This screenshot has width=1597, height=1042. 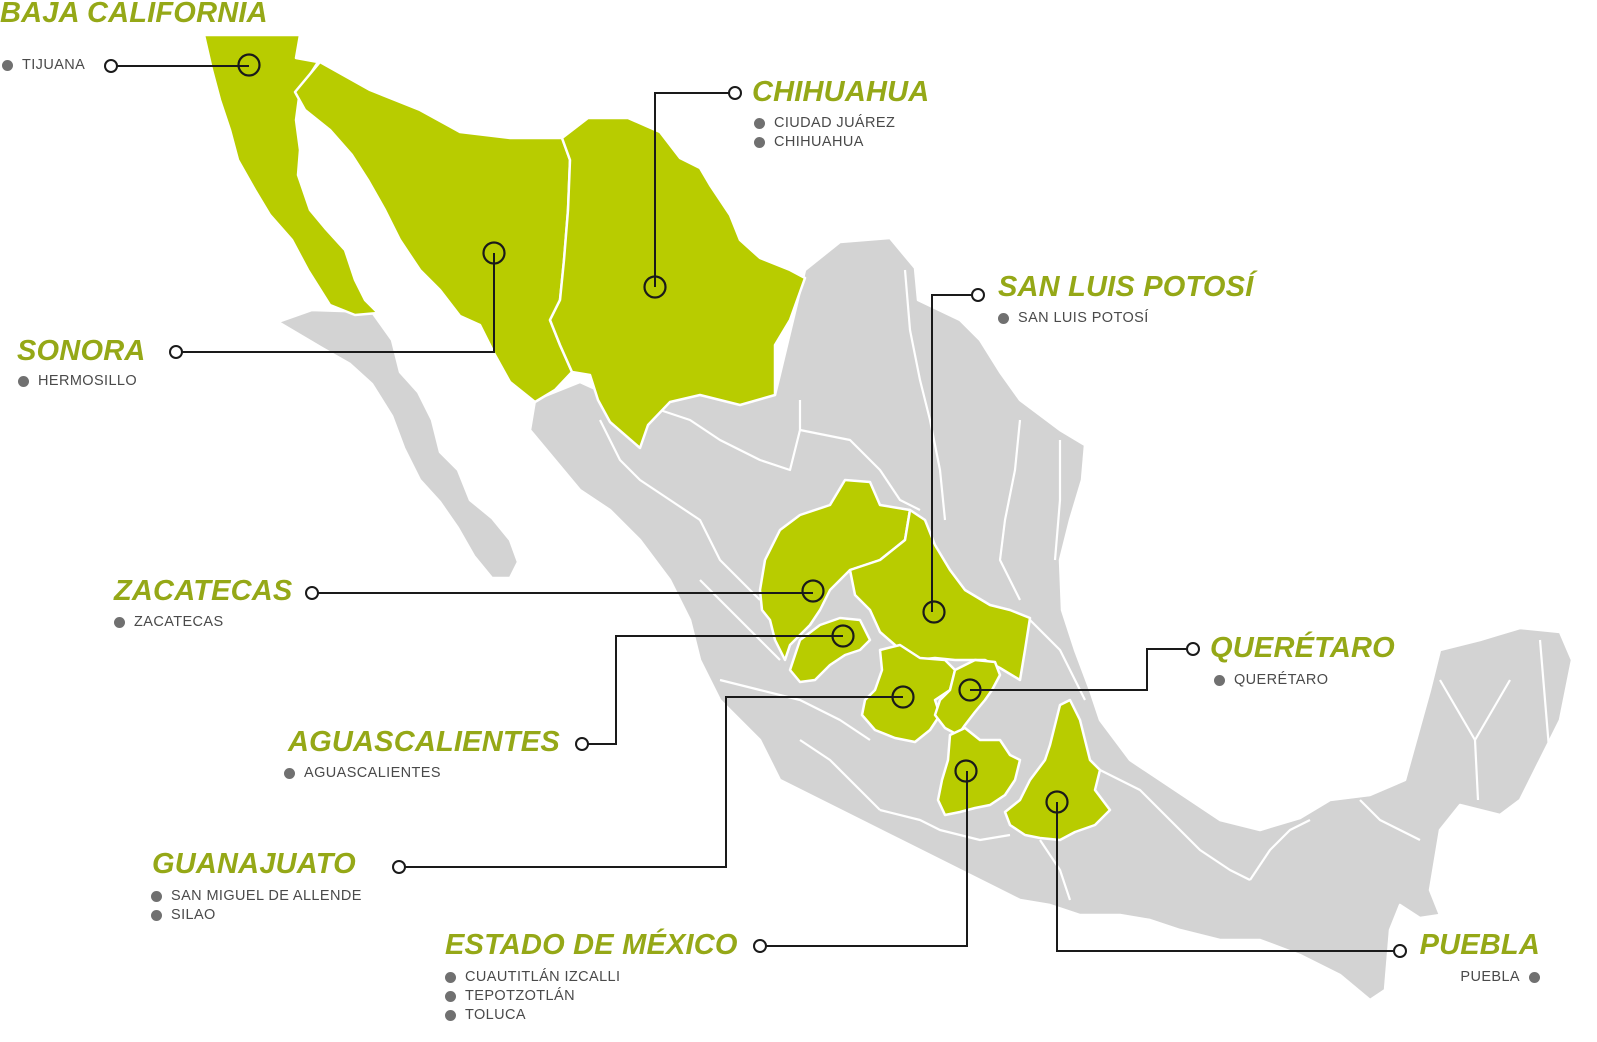 What do you see at coordinates (651, 782) in the screenshot?
I see `leader-line-guanajuato` at bounding box center [651, 782].